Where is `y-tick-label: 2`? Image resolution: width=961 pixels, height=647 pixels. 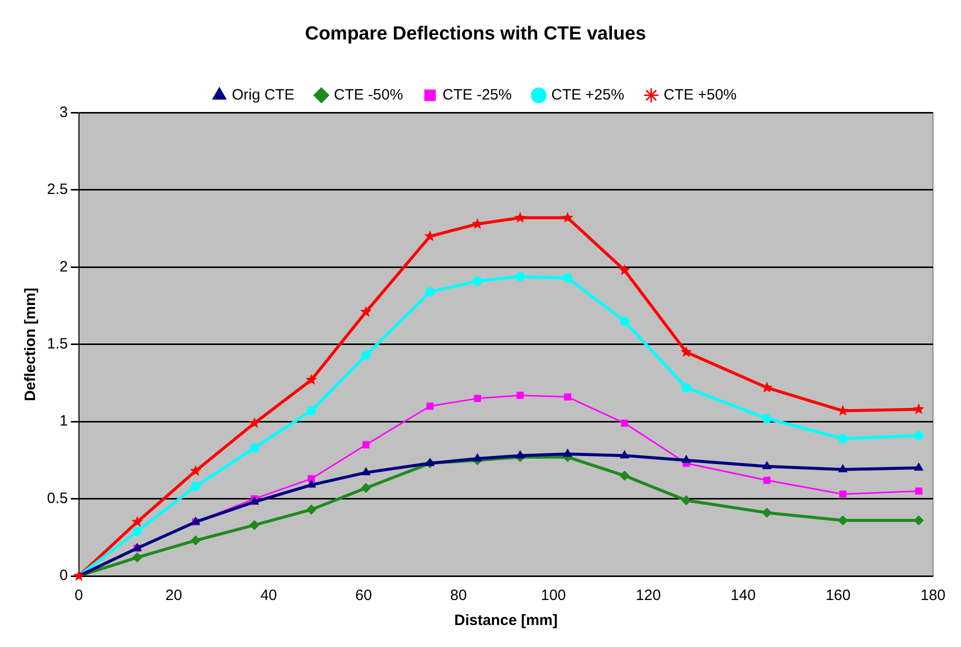 y-tick-label: 2 is located at coordinates (64, 267).